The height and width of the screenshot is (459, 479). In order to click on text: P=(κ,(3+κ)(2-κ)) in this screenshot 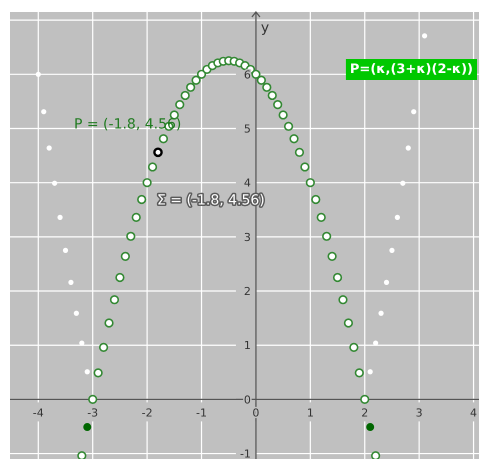, I will do `click(411, 69)`.